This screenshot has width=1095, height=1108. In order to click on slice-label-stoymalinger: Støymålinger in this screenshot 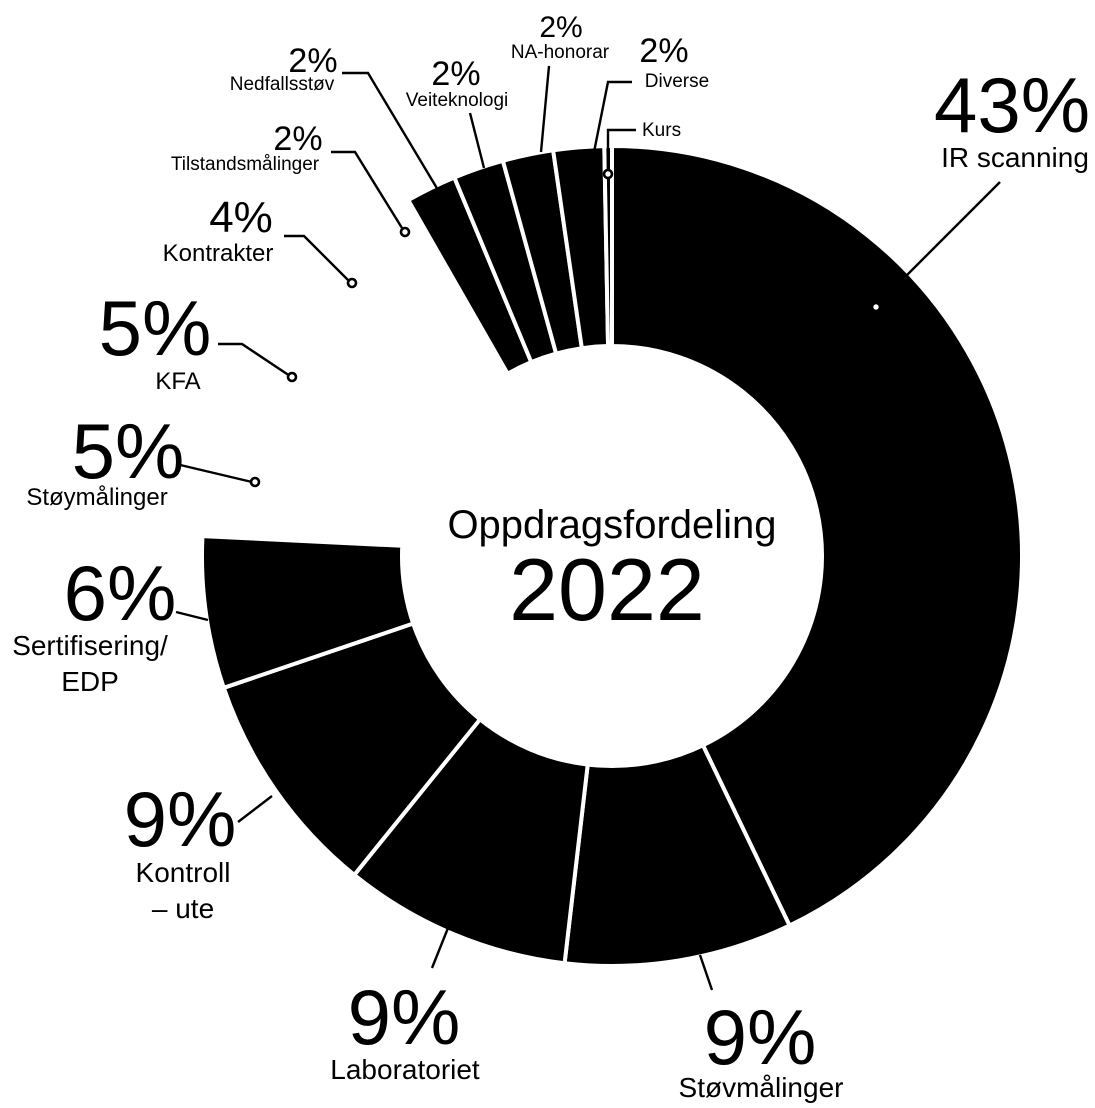, I will do `click(96, 497)`.